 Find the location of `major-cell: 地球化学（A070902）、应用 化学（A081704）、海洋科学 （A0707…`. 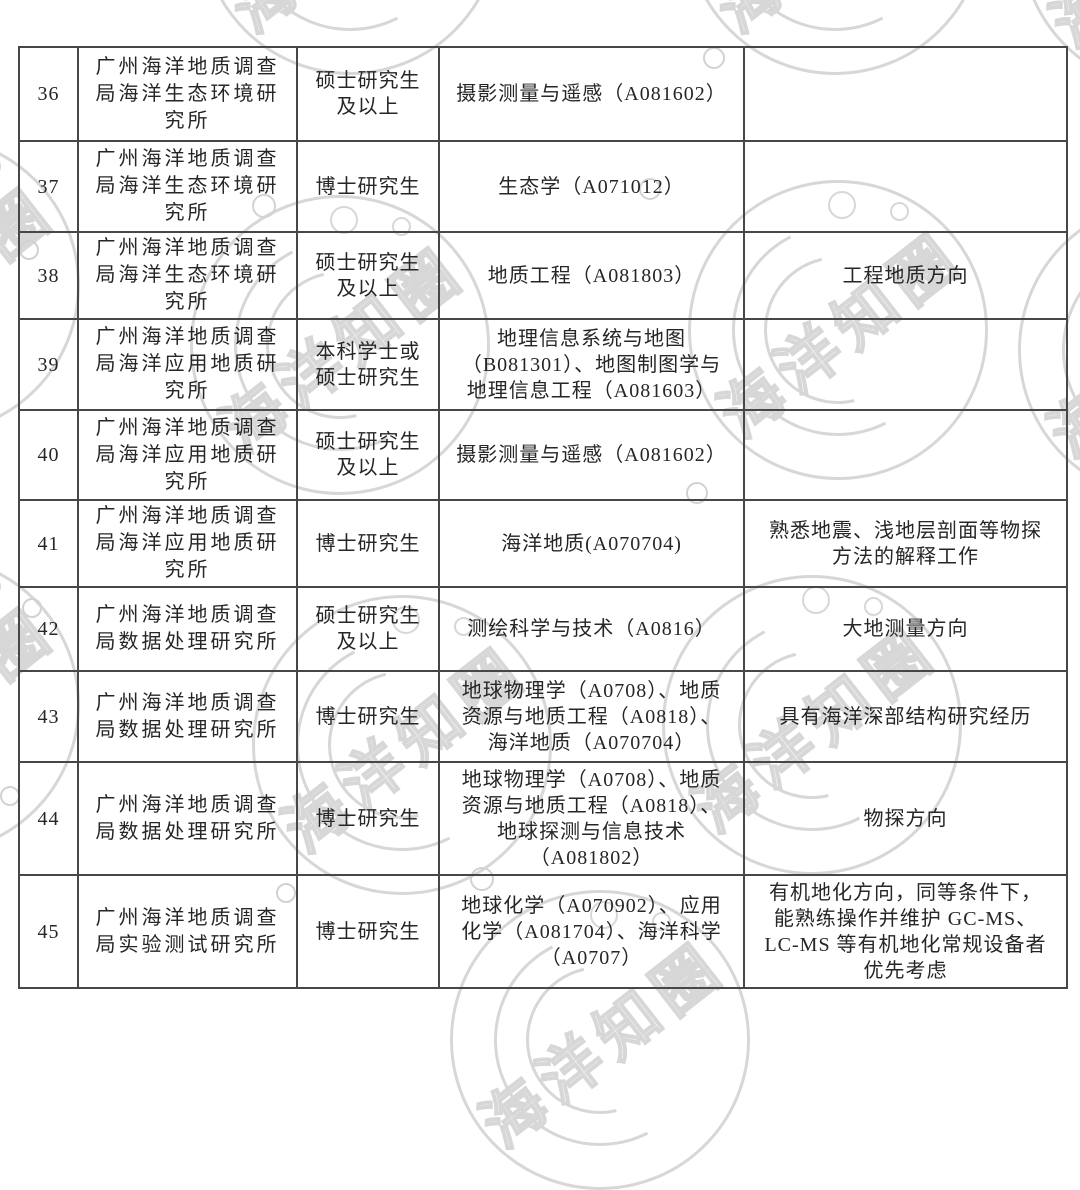

major-cell: 地球化学（A070902）、应用 化学（A081704）、海洋科学 （A0707… is located at coordinates (591, 931).